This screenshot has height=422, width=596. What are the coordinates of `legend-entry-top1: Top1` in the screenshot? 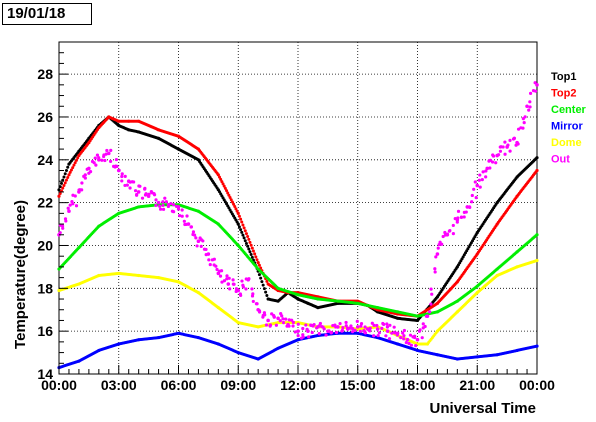 It's located at (563, 77).